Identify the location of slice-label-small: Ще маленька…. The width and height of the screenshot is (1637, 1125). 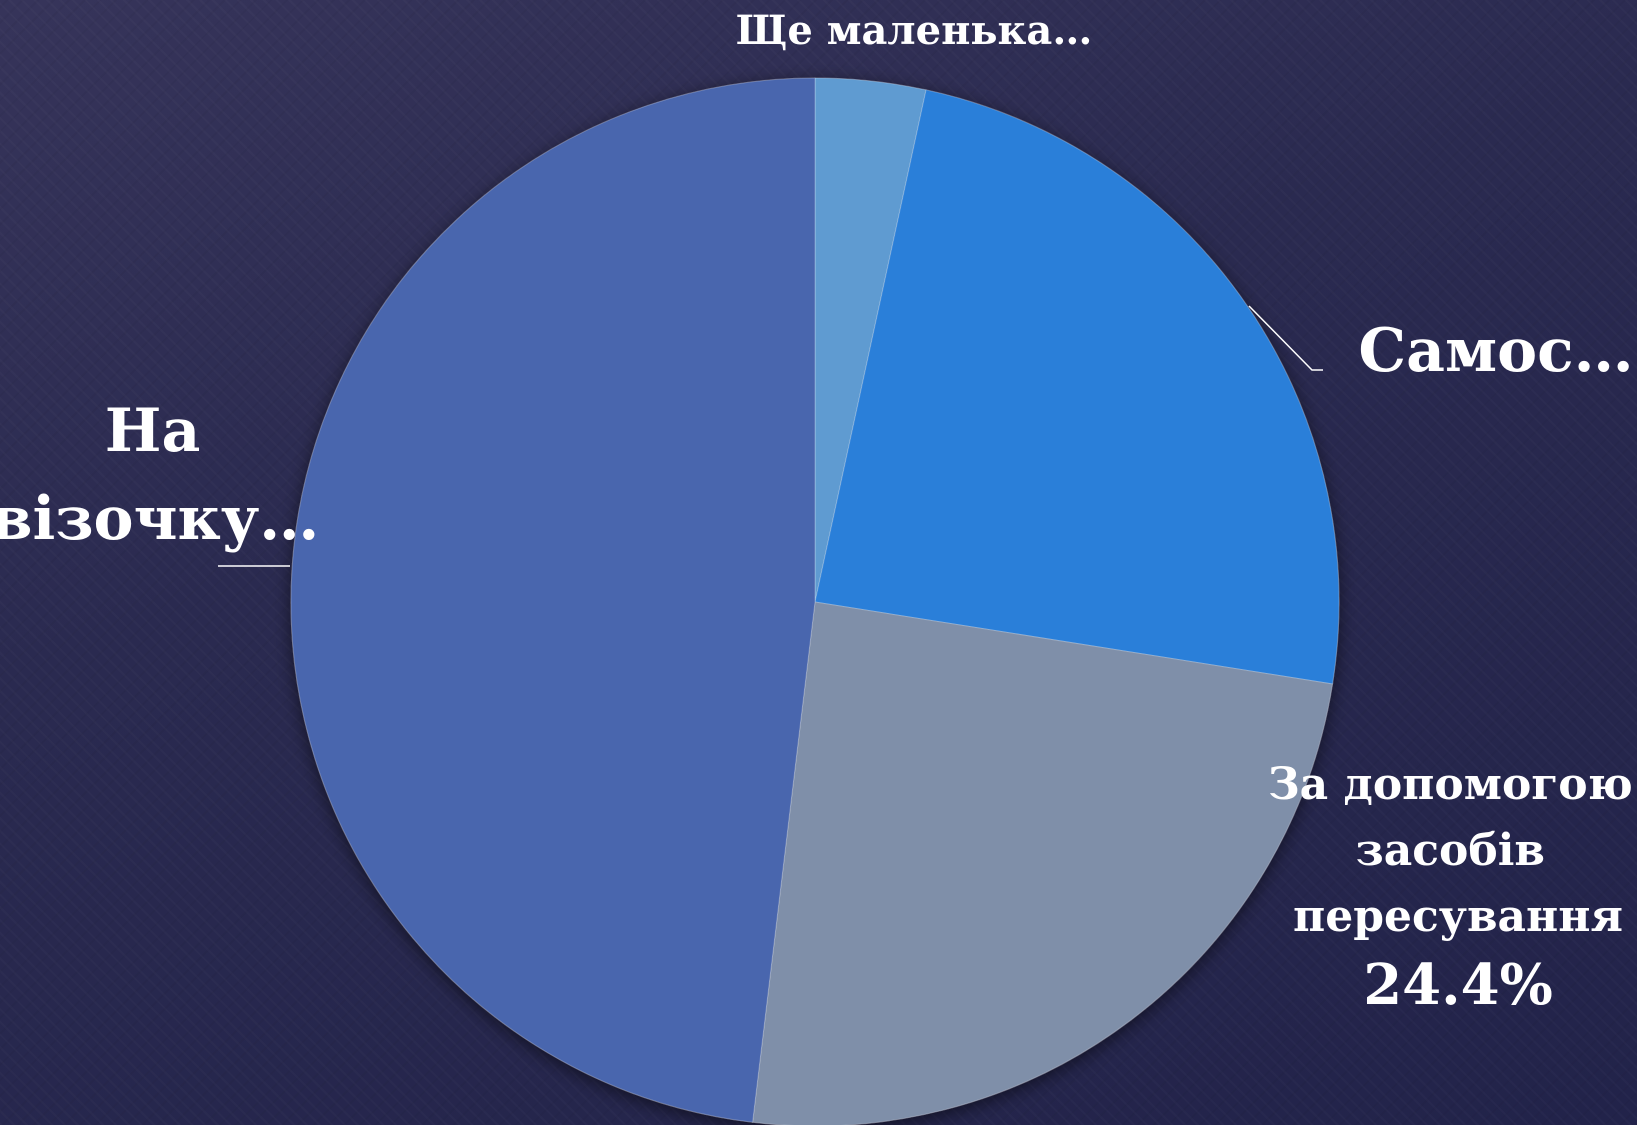
(914, 30).